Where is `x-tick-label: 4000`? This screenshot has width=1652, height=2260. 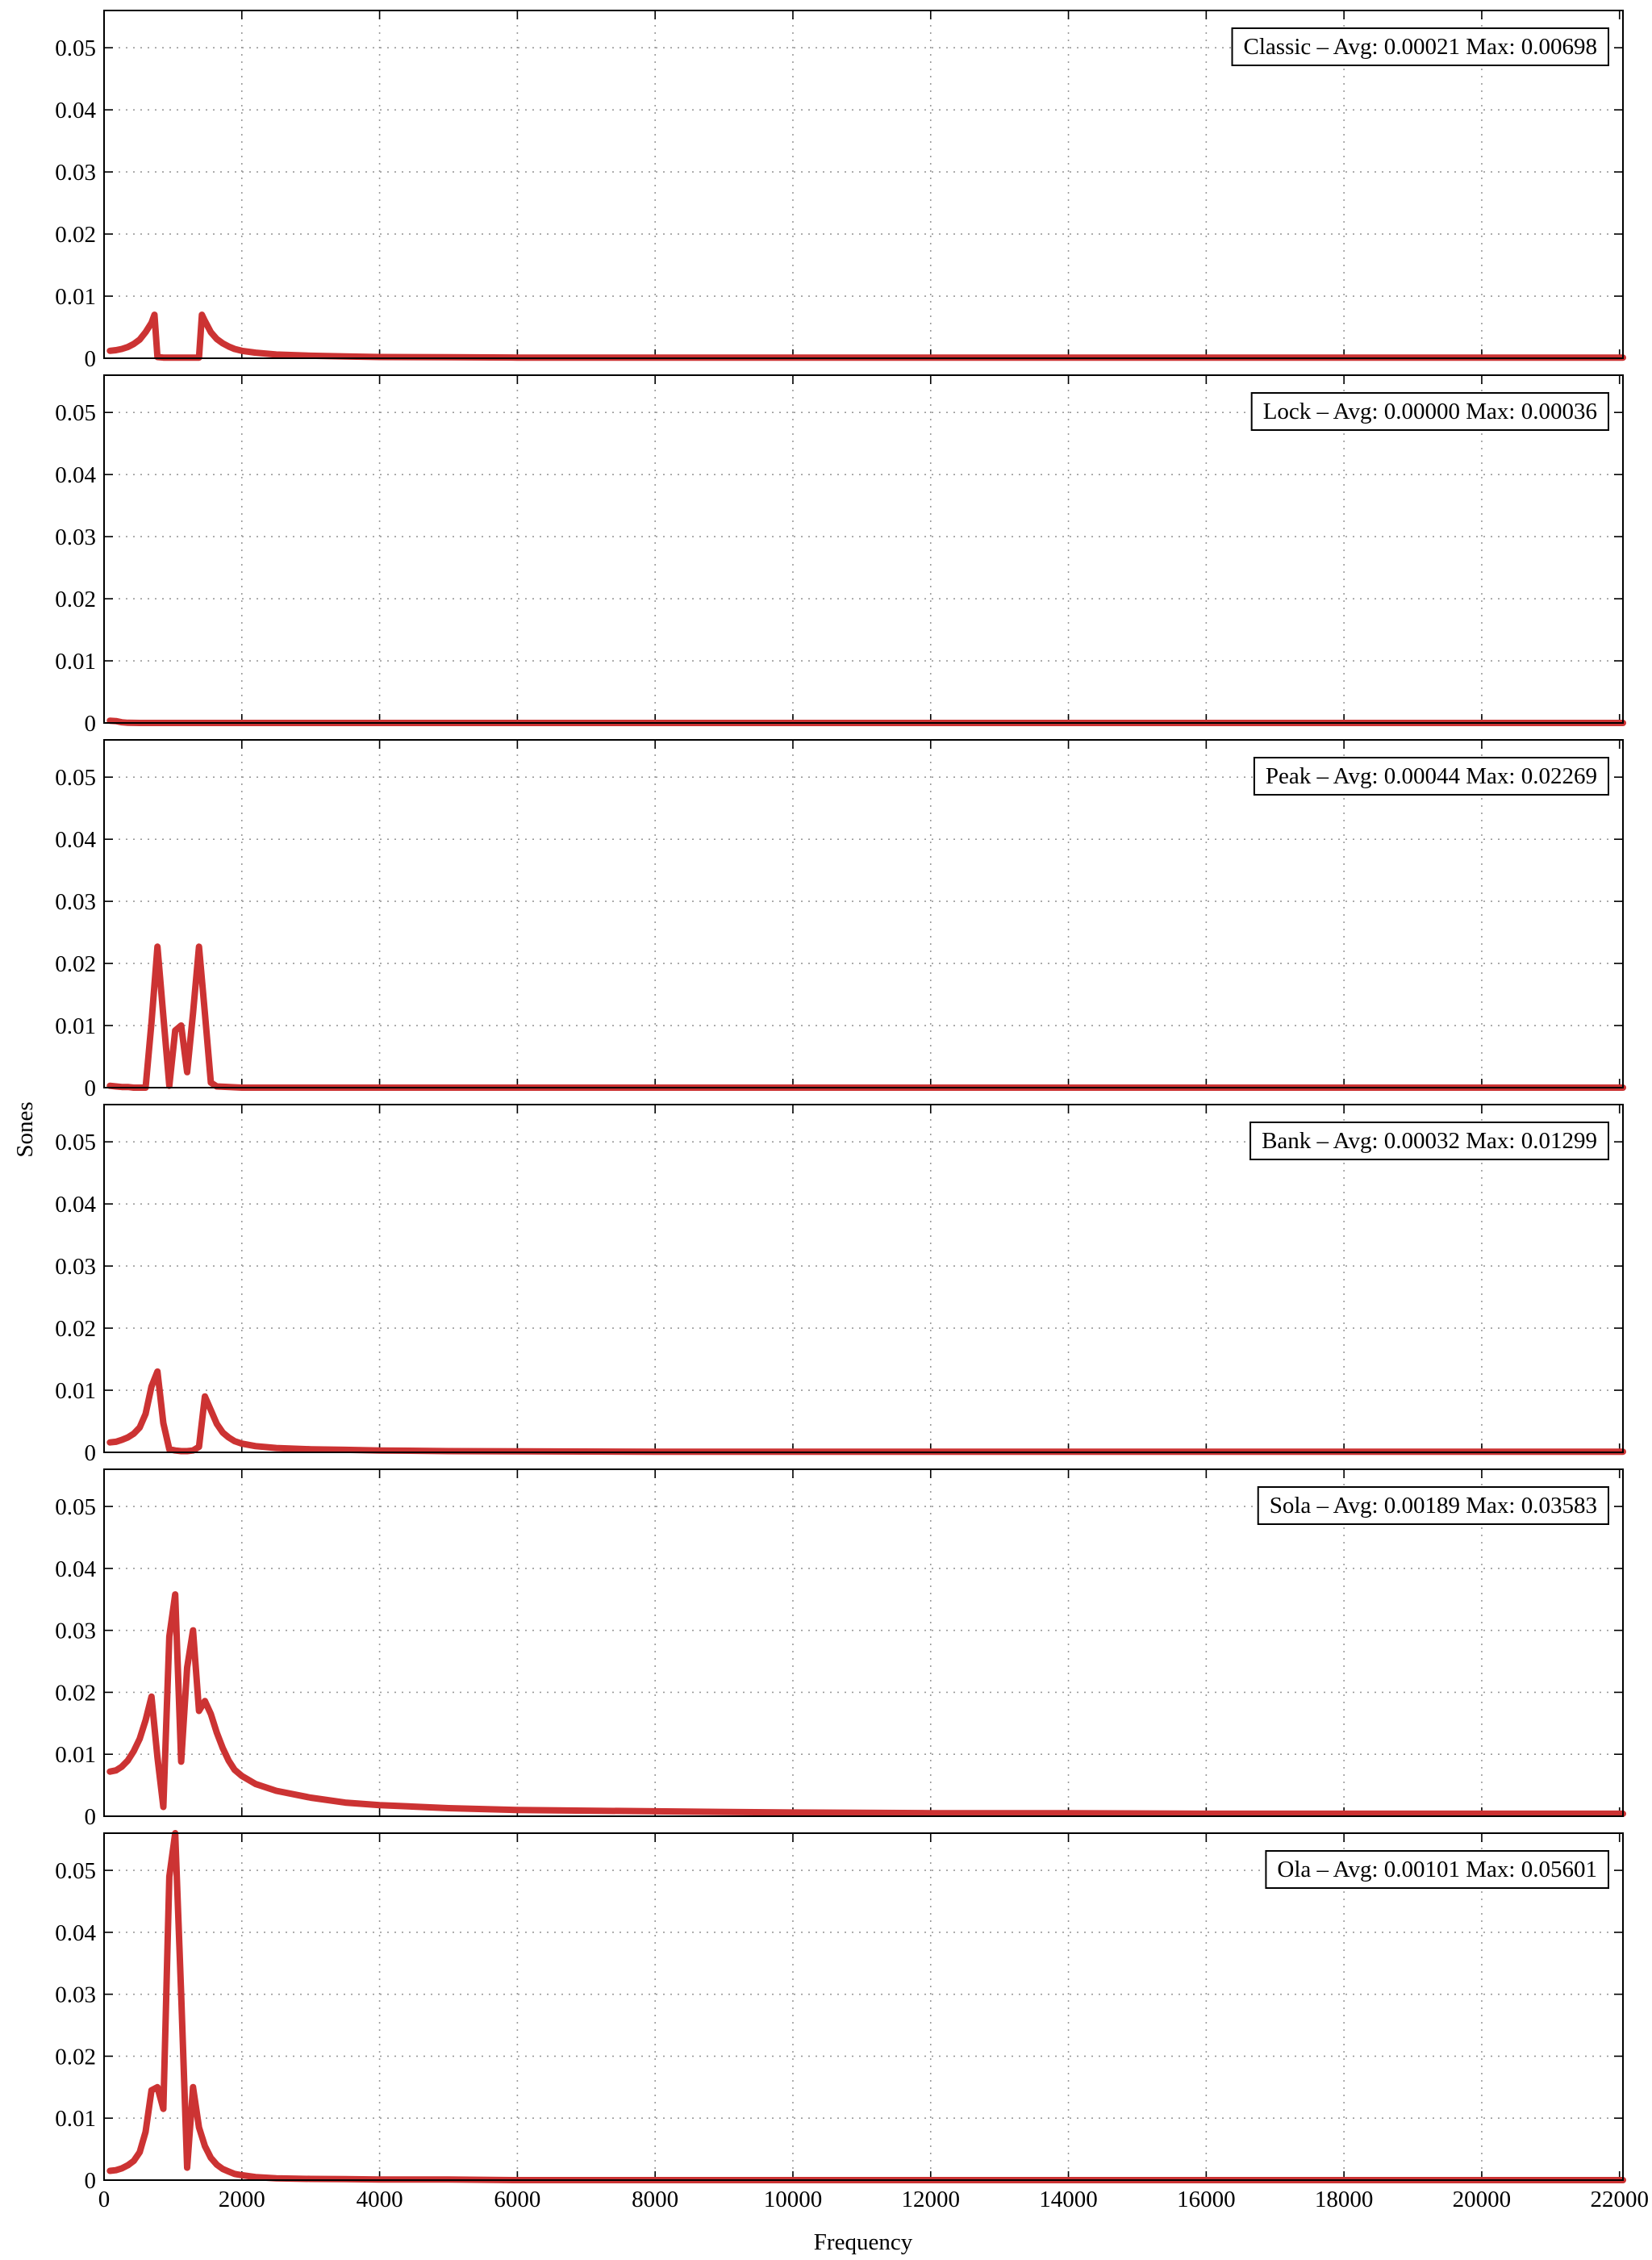 x-tick-label: 4000 is located at coordinates (380, 2199).